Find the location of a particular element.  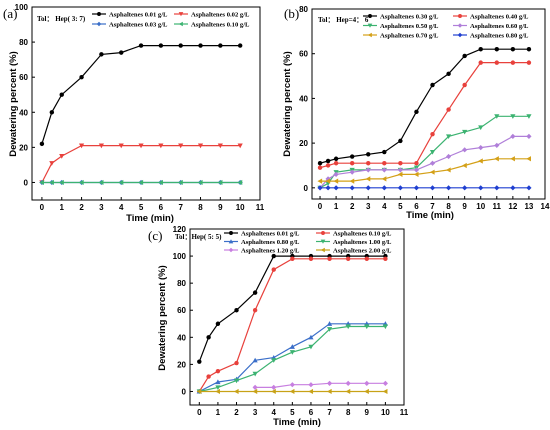

x-tick-label: 10 is located at coordinates (480, 206).